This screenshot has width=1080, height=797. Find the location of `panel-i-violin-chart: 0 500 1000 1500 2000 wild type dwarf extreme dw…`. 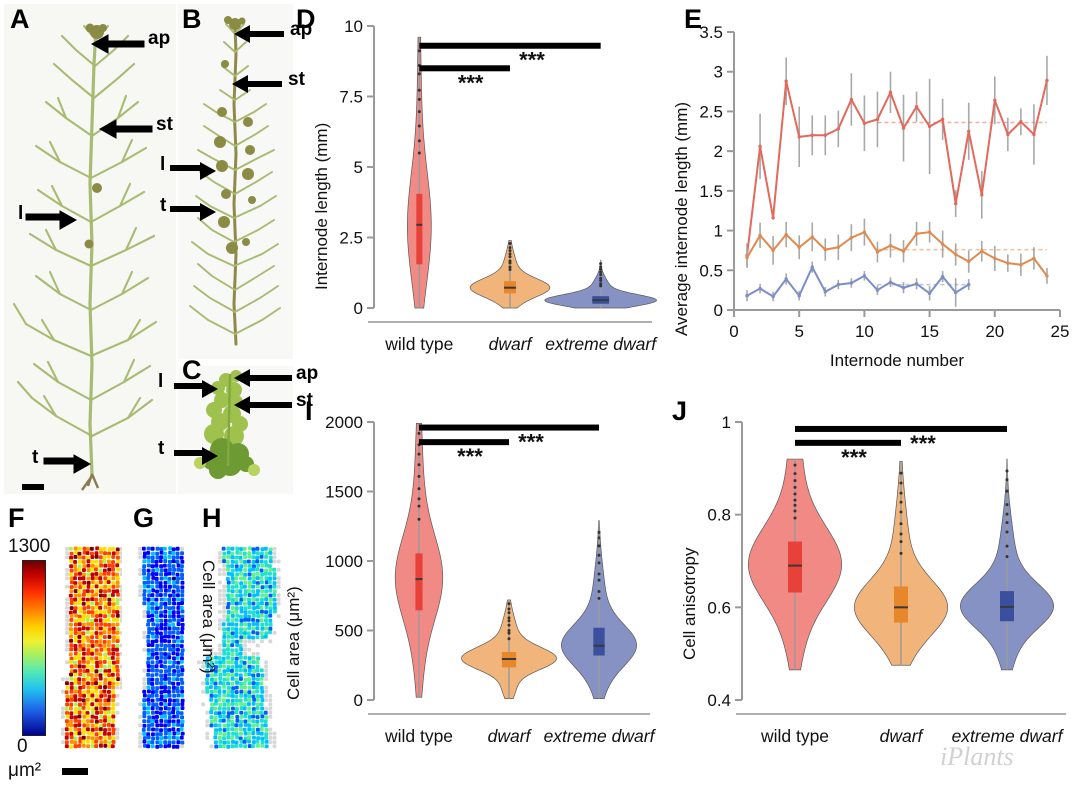

panel-i-violin-chart: 0 500 1000 1500 2000 wild type dwarf extreme dw… is located at coordinates (491, 579).